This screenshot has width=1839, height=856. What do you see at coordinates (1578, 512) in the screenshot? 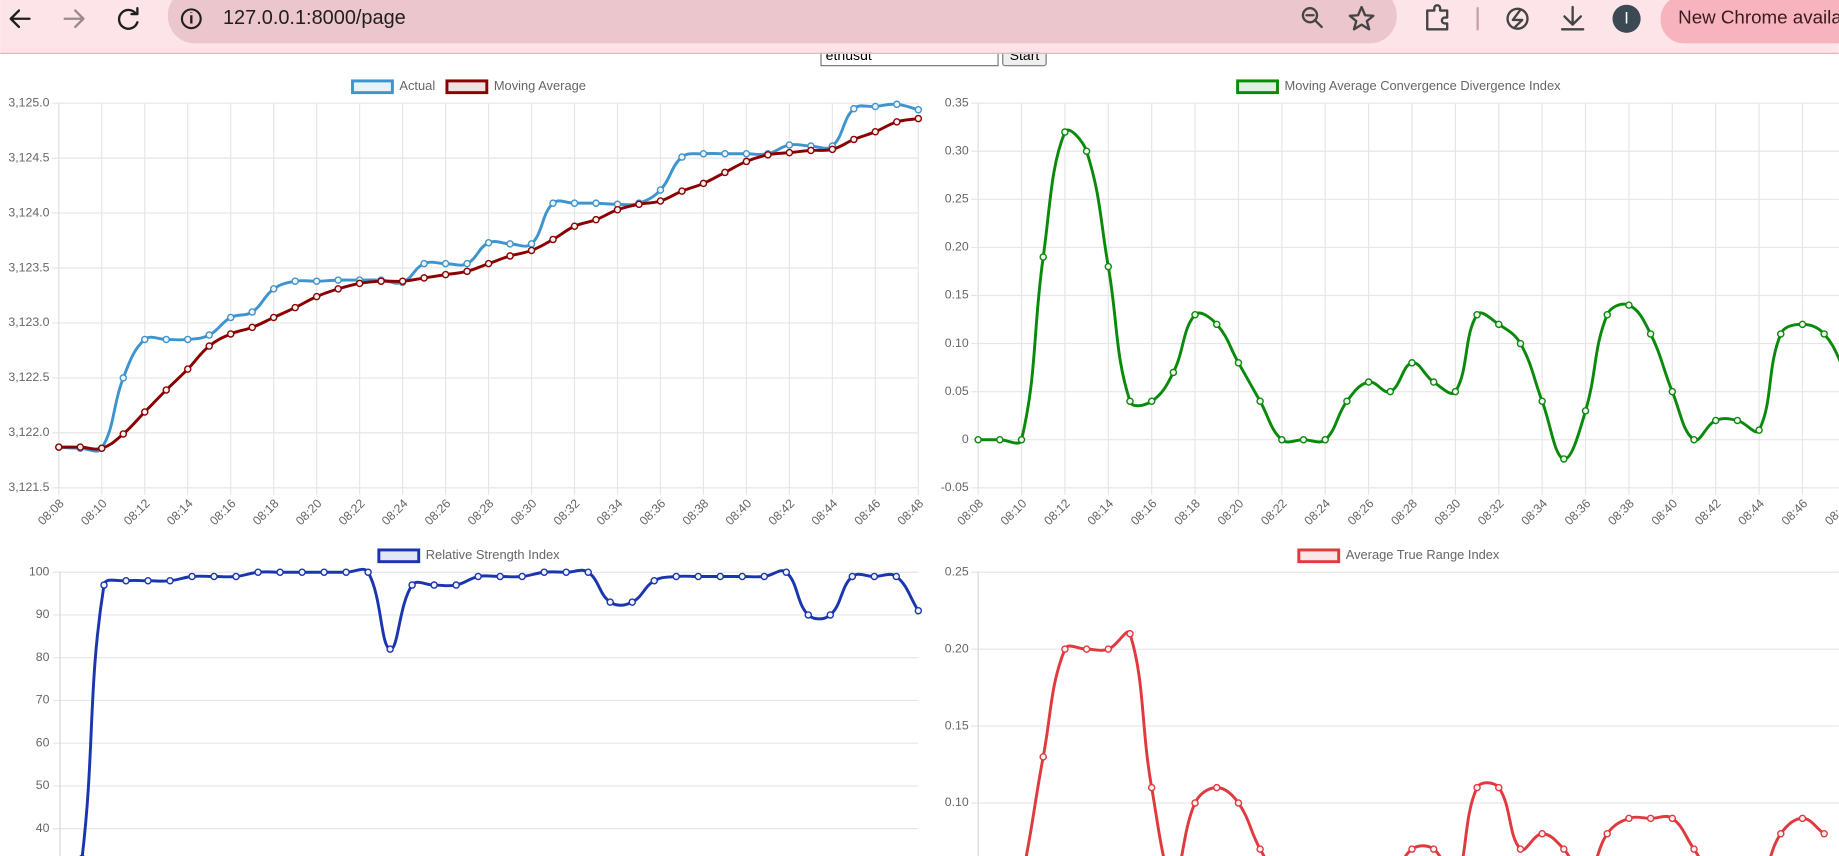
I see `x-tick-label: 08:36` at bounding box center [1578, 512].